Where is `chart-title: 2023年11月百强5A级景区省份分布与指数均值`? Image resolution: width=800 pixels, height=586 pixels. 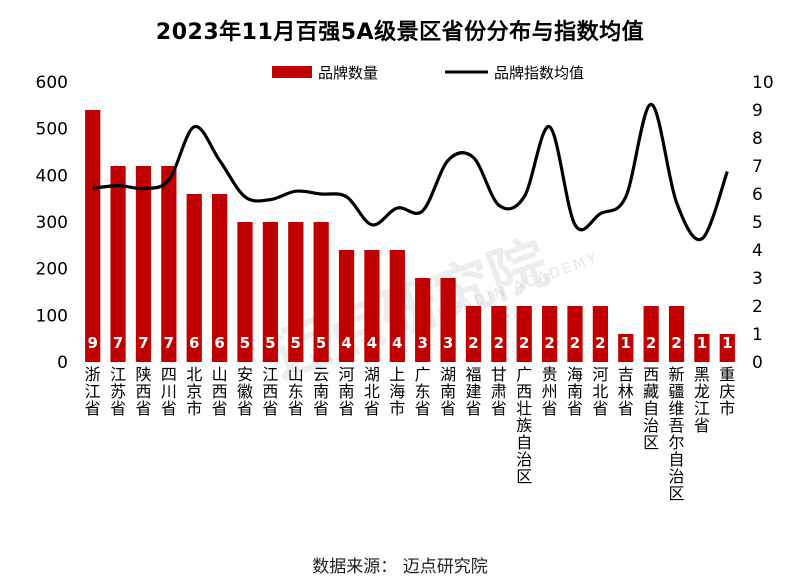
chart-title: 2023年11月百强5A级景区省份分布与指数均值 is located at coordinates (400, 32).